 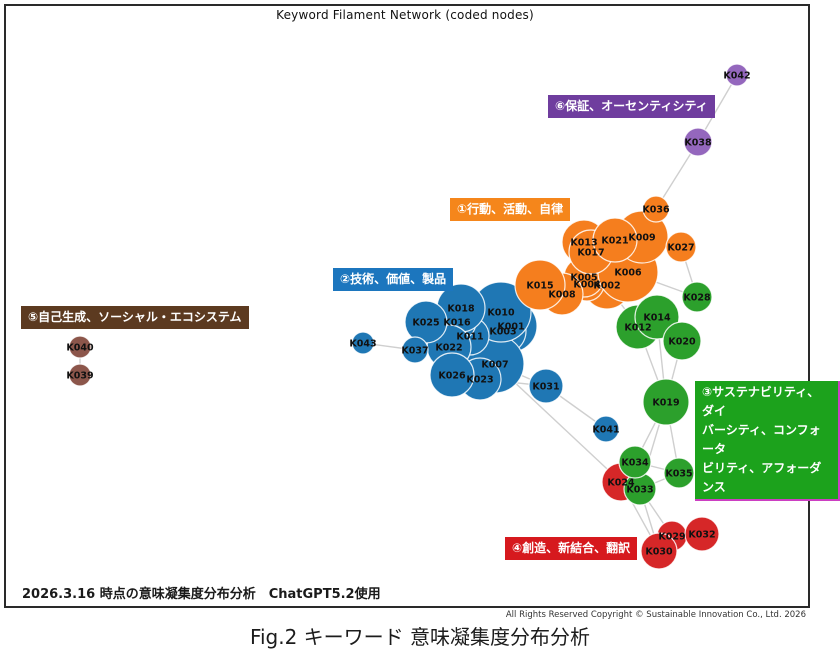 I want to click on node-K020, so click(x=682, y=341).